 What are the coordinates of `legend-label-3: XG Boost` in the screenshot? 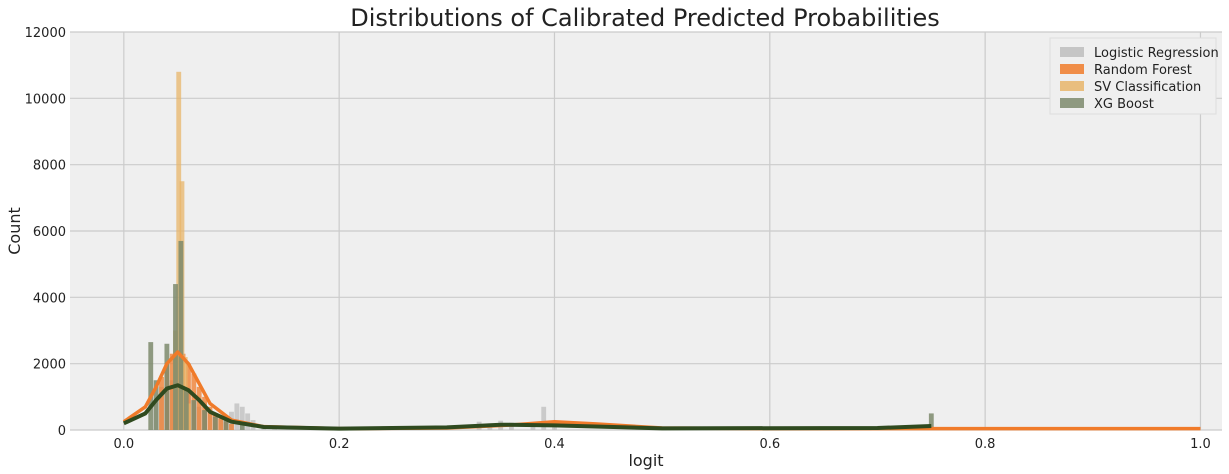 It's located at (1124, 104).